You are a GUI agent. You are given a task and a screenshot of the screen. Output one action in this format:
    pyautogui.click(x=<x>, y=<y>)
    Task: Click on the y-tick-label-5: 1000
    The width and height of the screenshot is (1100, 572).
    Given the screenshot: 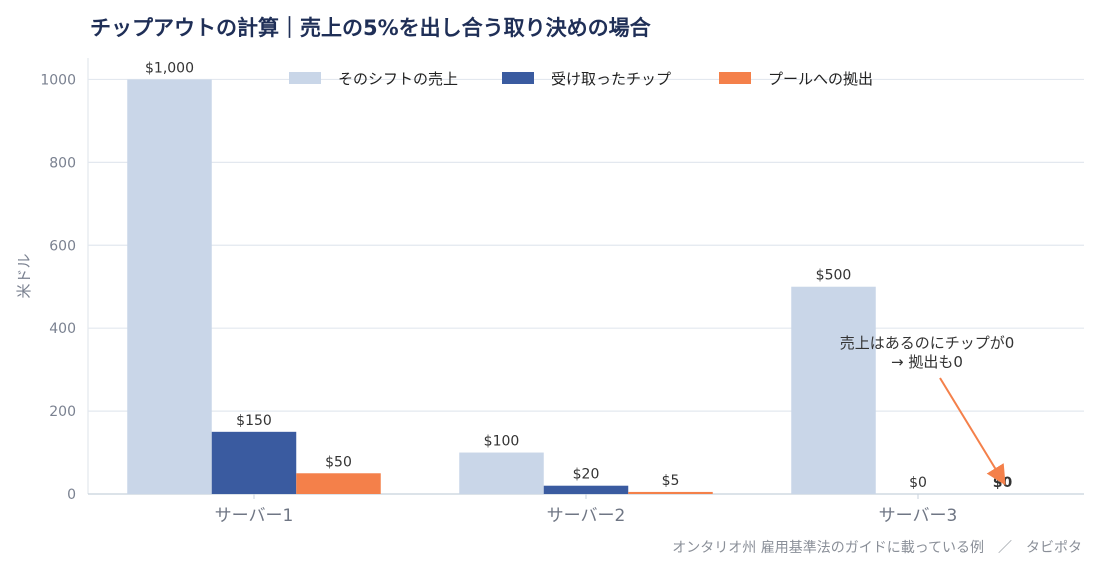 What is the action you would take?
    pyautogui.click(x=58, y=80)
    